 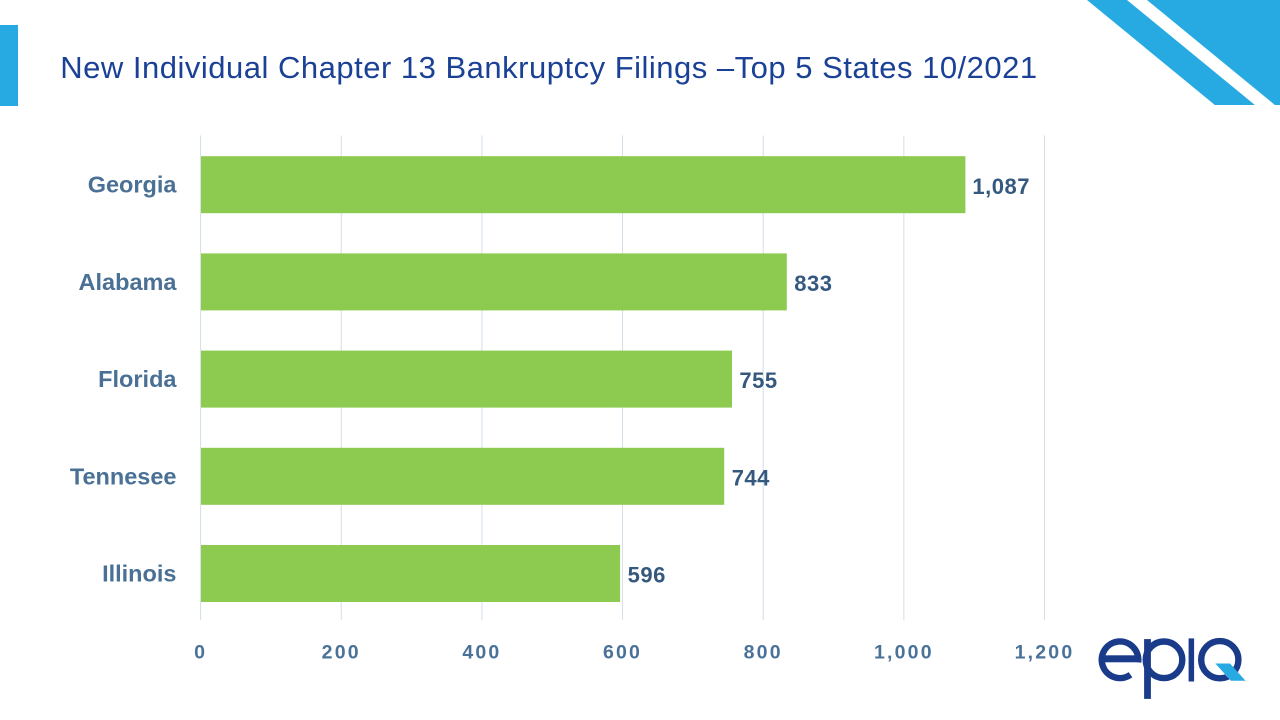 I want to click on svg-text: 596, so click(x=647, y=575).